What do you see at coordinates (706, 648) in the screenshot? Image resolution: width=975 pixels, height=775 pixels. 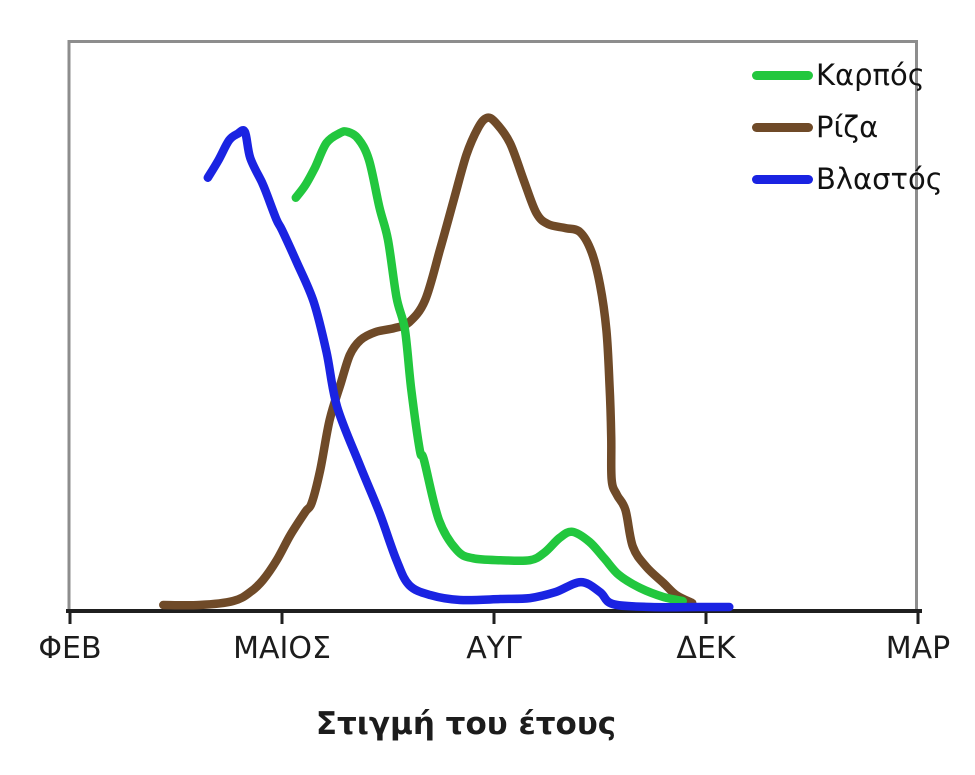 I see `x-tick-label-3: ΔΕΚ` at bounding box center [706, 648].